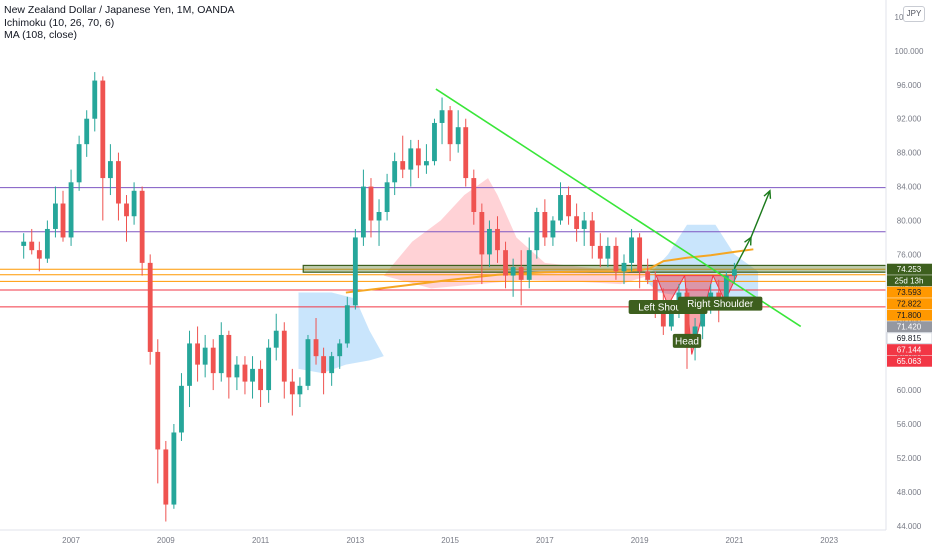 This screenshot has height=550, width=932. What do you see at coordinates (40, 35) in the screenshot?
I see `legend-ma: MA (108, close)` at bounding box center [40, 35].